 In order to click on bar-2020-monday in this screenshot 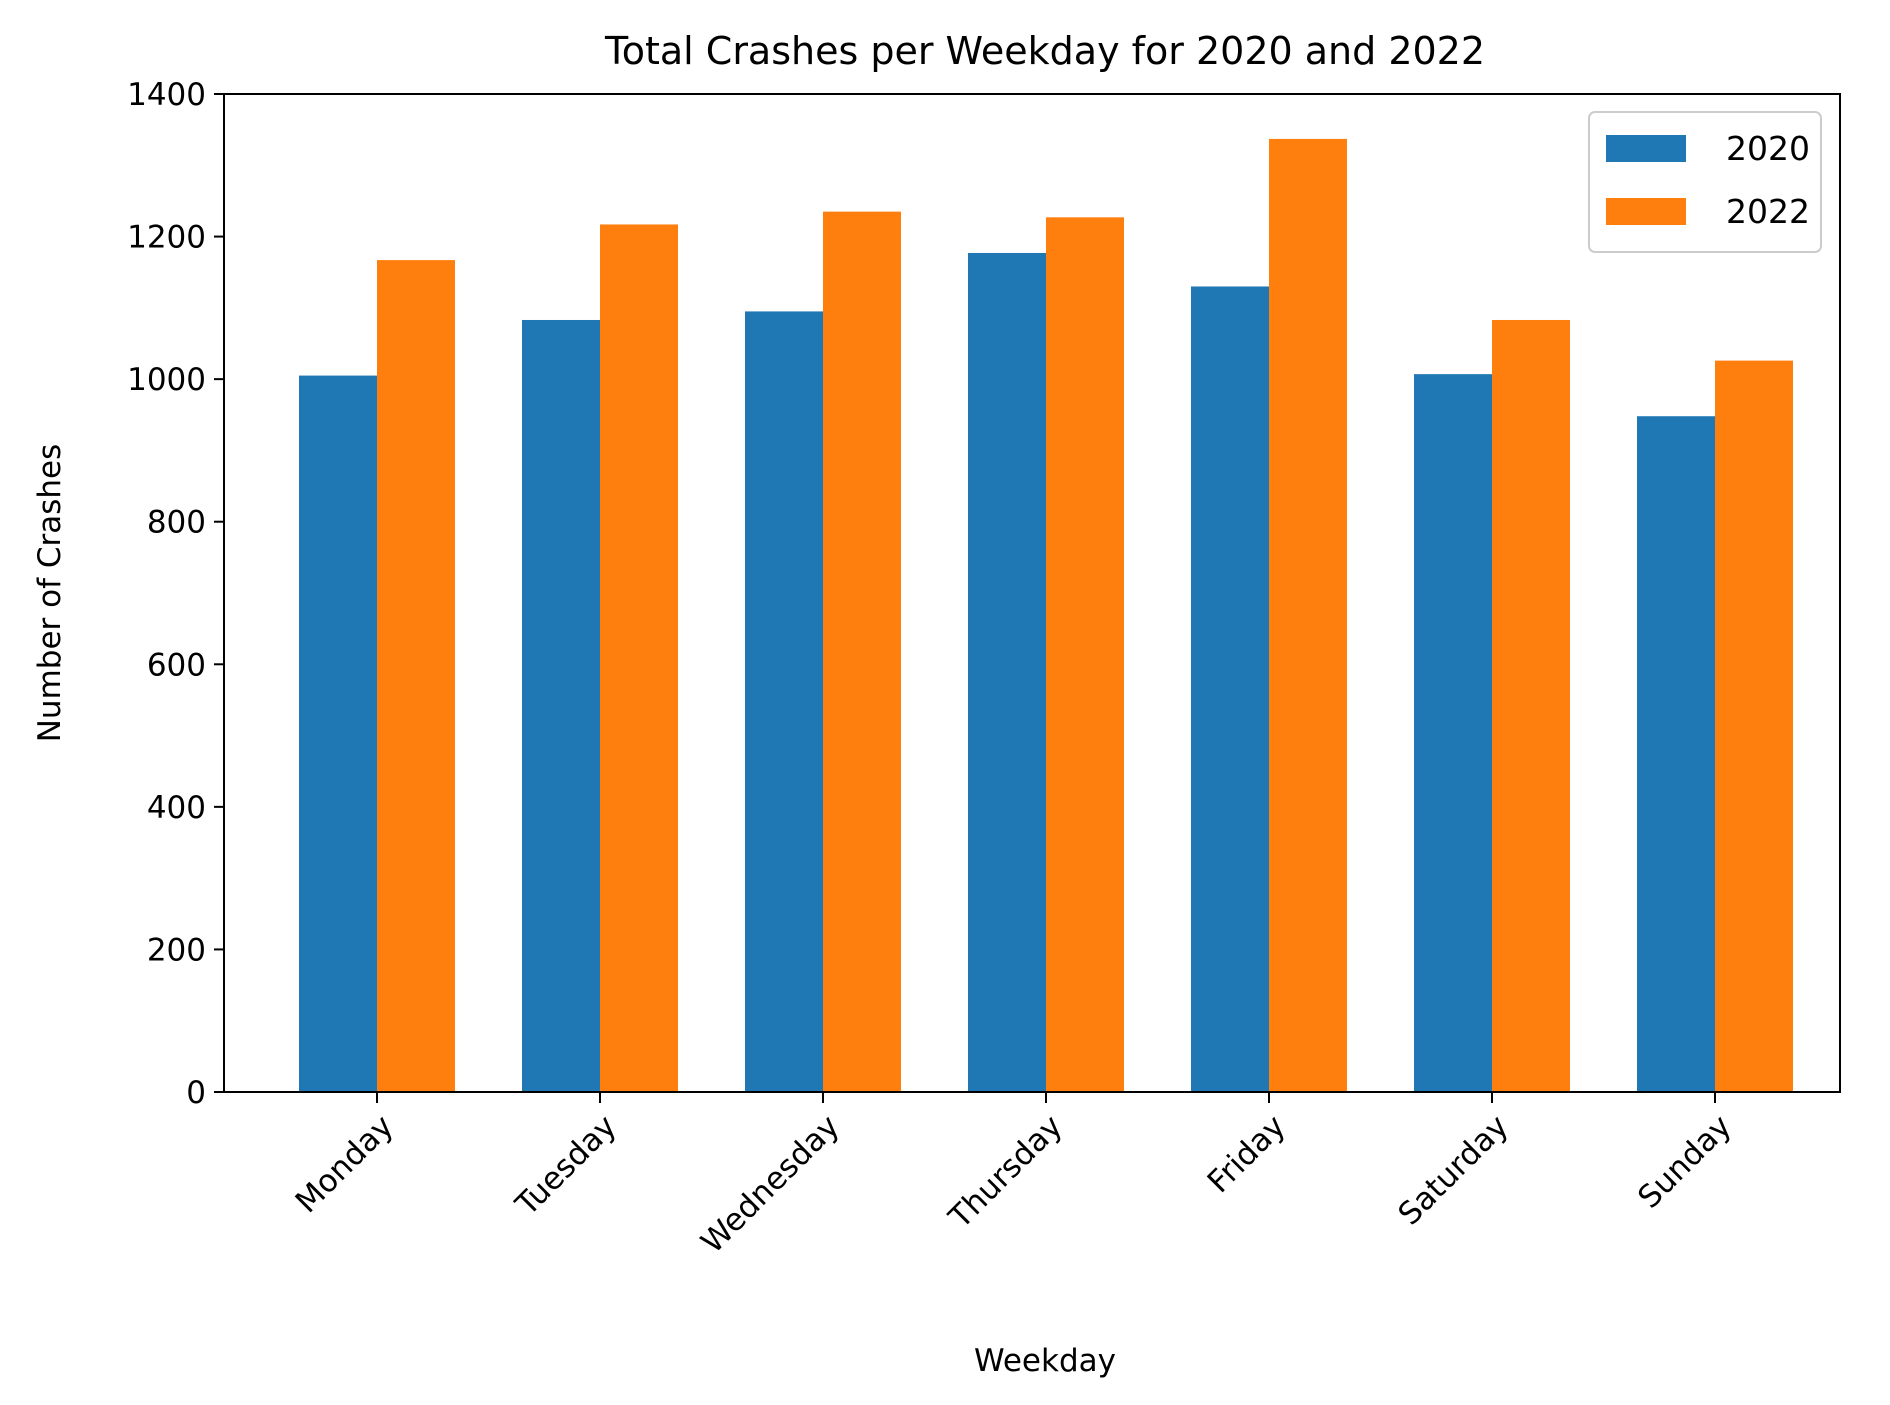, I will do `click(338, 733)`.